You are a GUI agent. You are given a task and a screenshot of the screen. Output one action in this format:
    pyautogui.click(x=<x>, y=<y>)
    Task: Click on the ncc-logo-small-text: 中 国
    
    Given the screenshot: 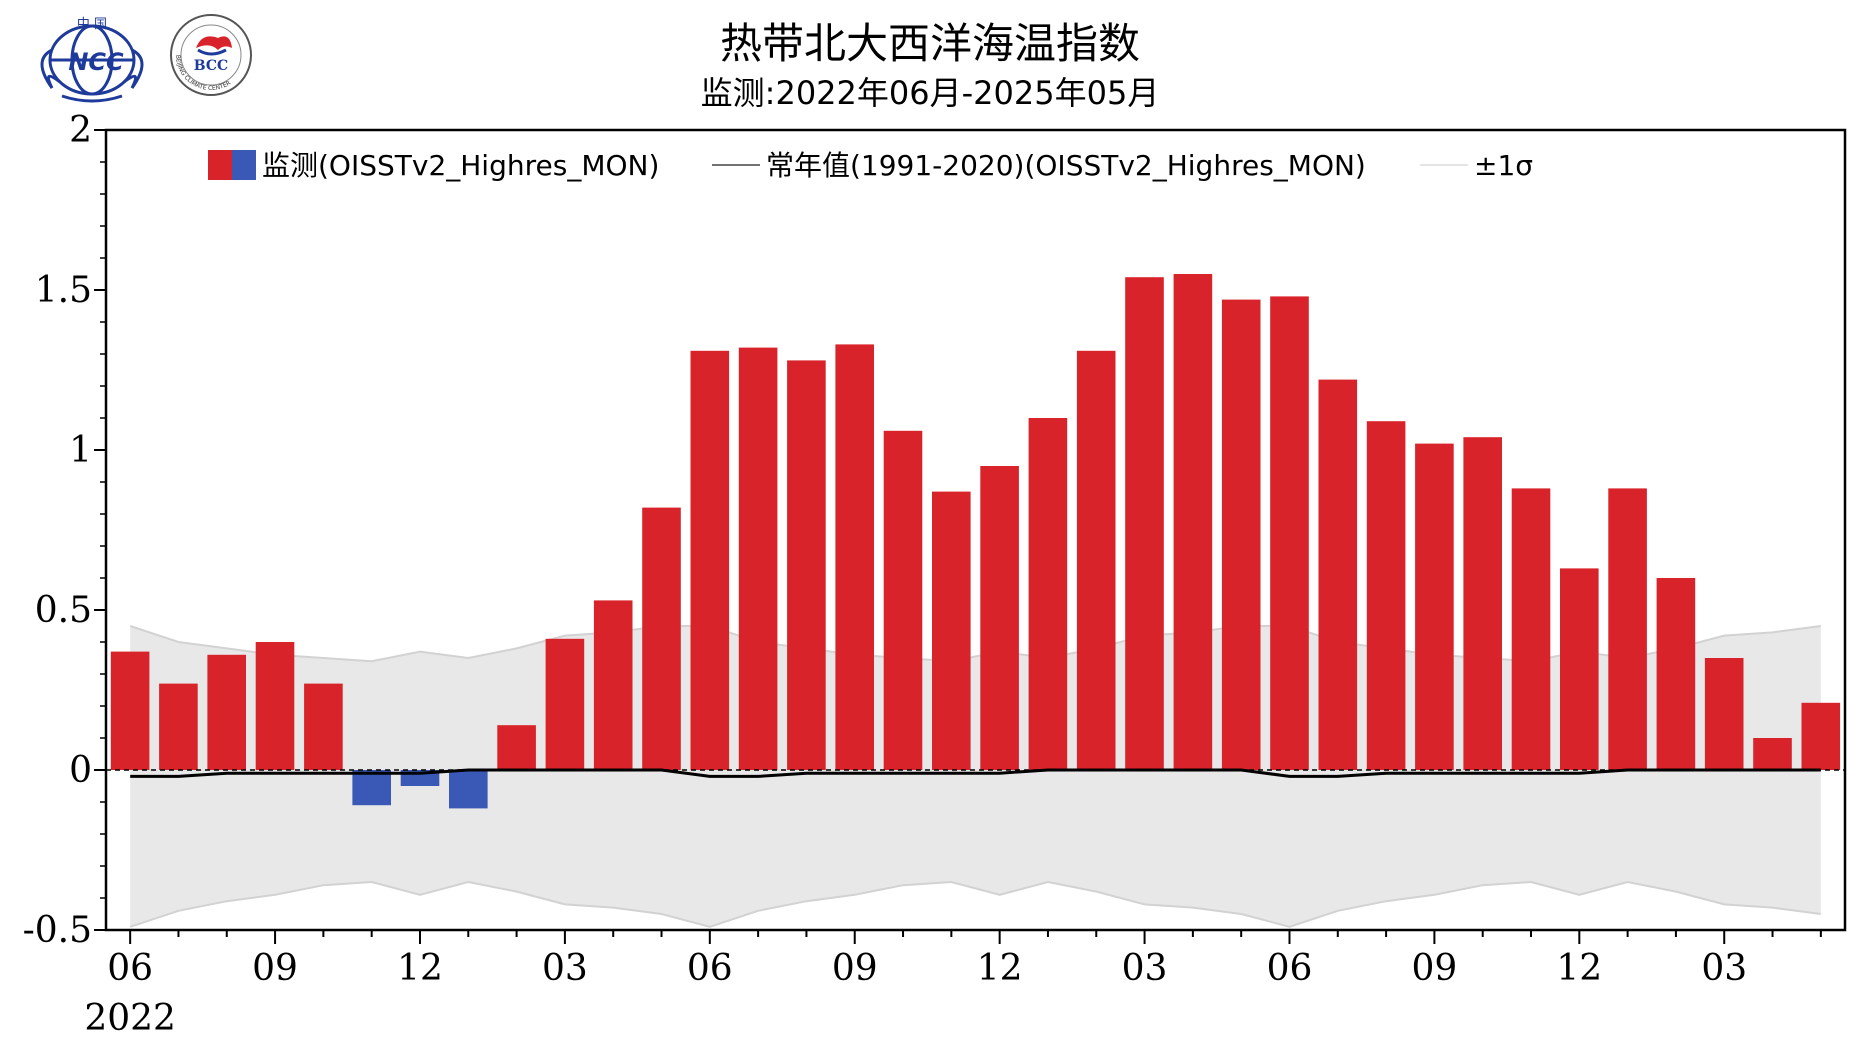 What is the action you would take?
    pyautogui.click(x=92, y=24)
    